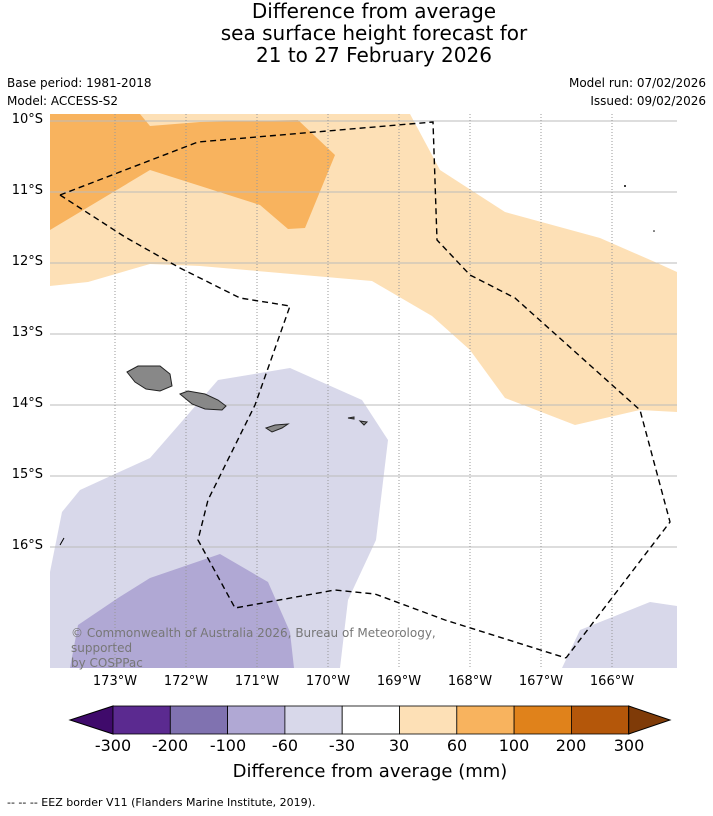  Describe the element at coordinates (358, 421) in the screenshot. I see `manua-island` at that location.